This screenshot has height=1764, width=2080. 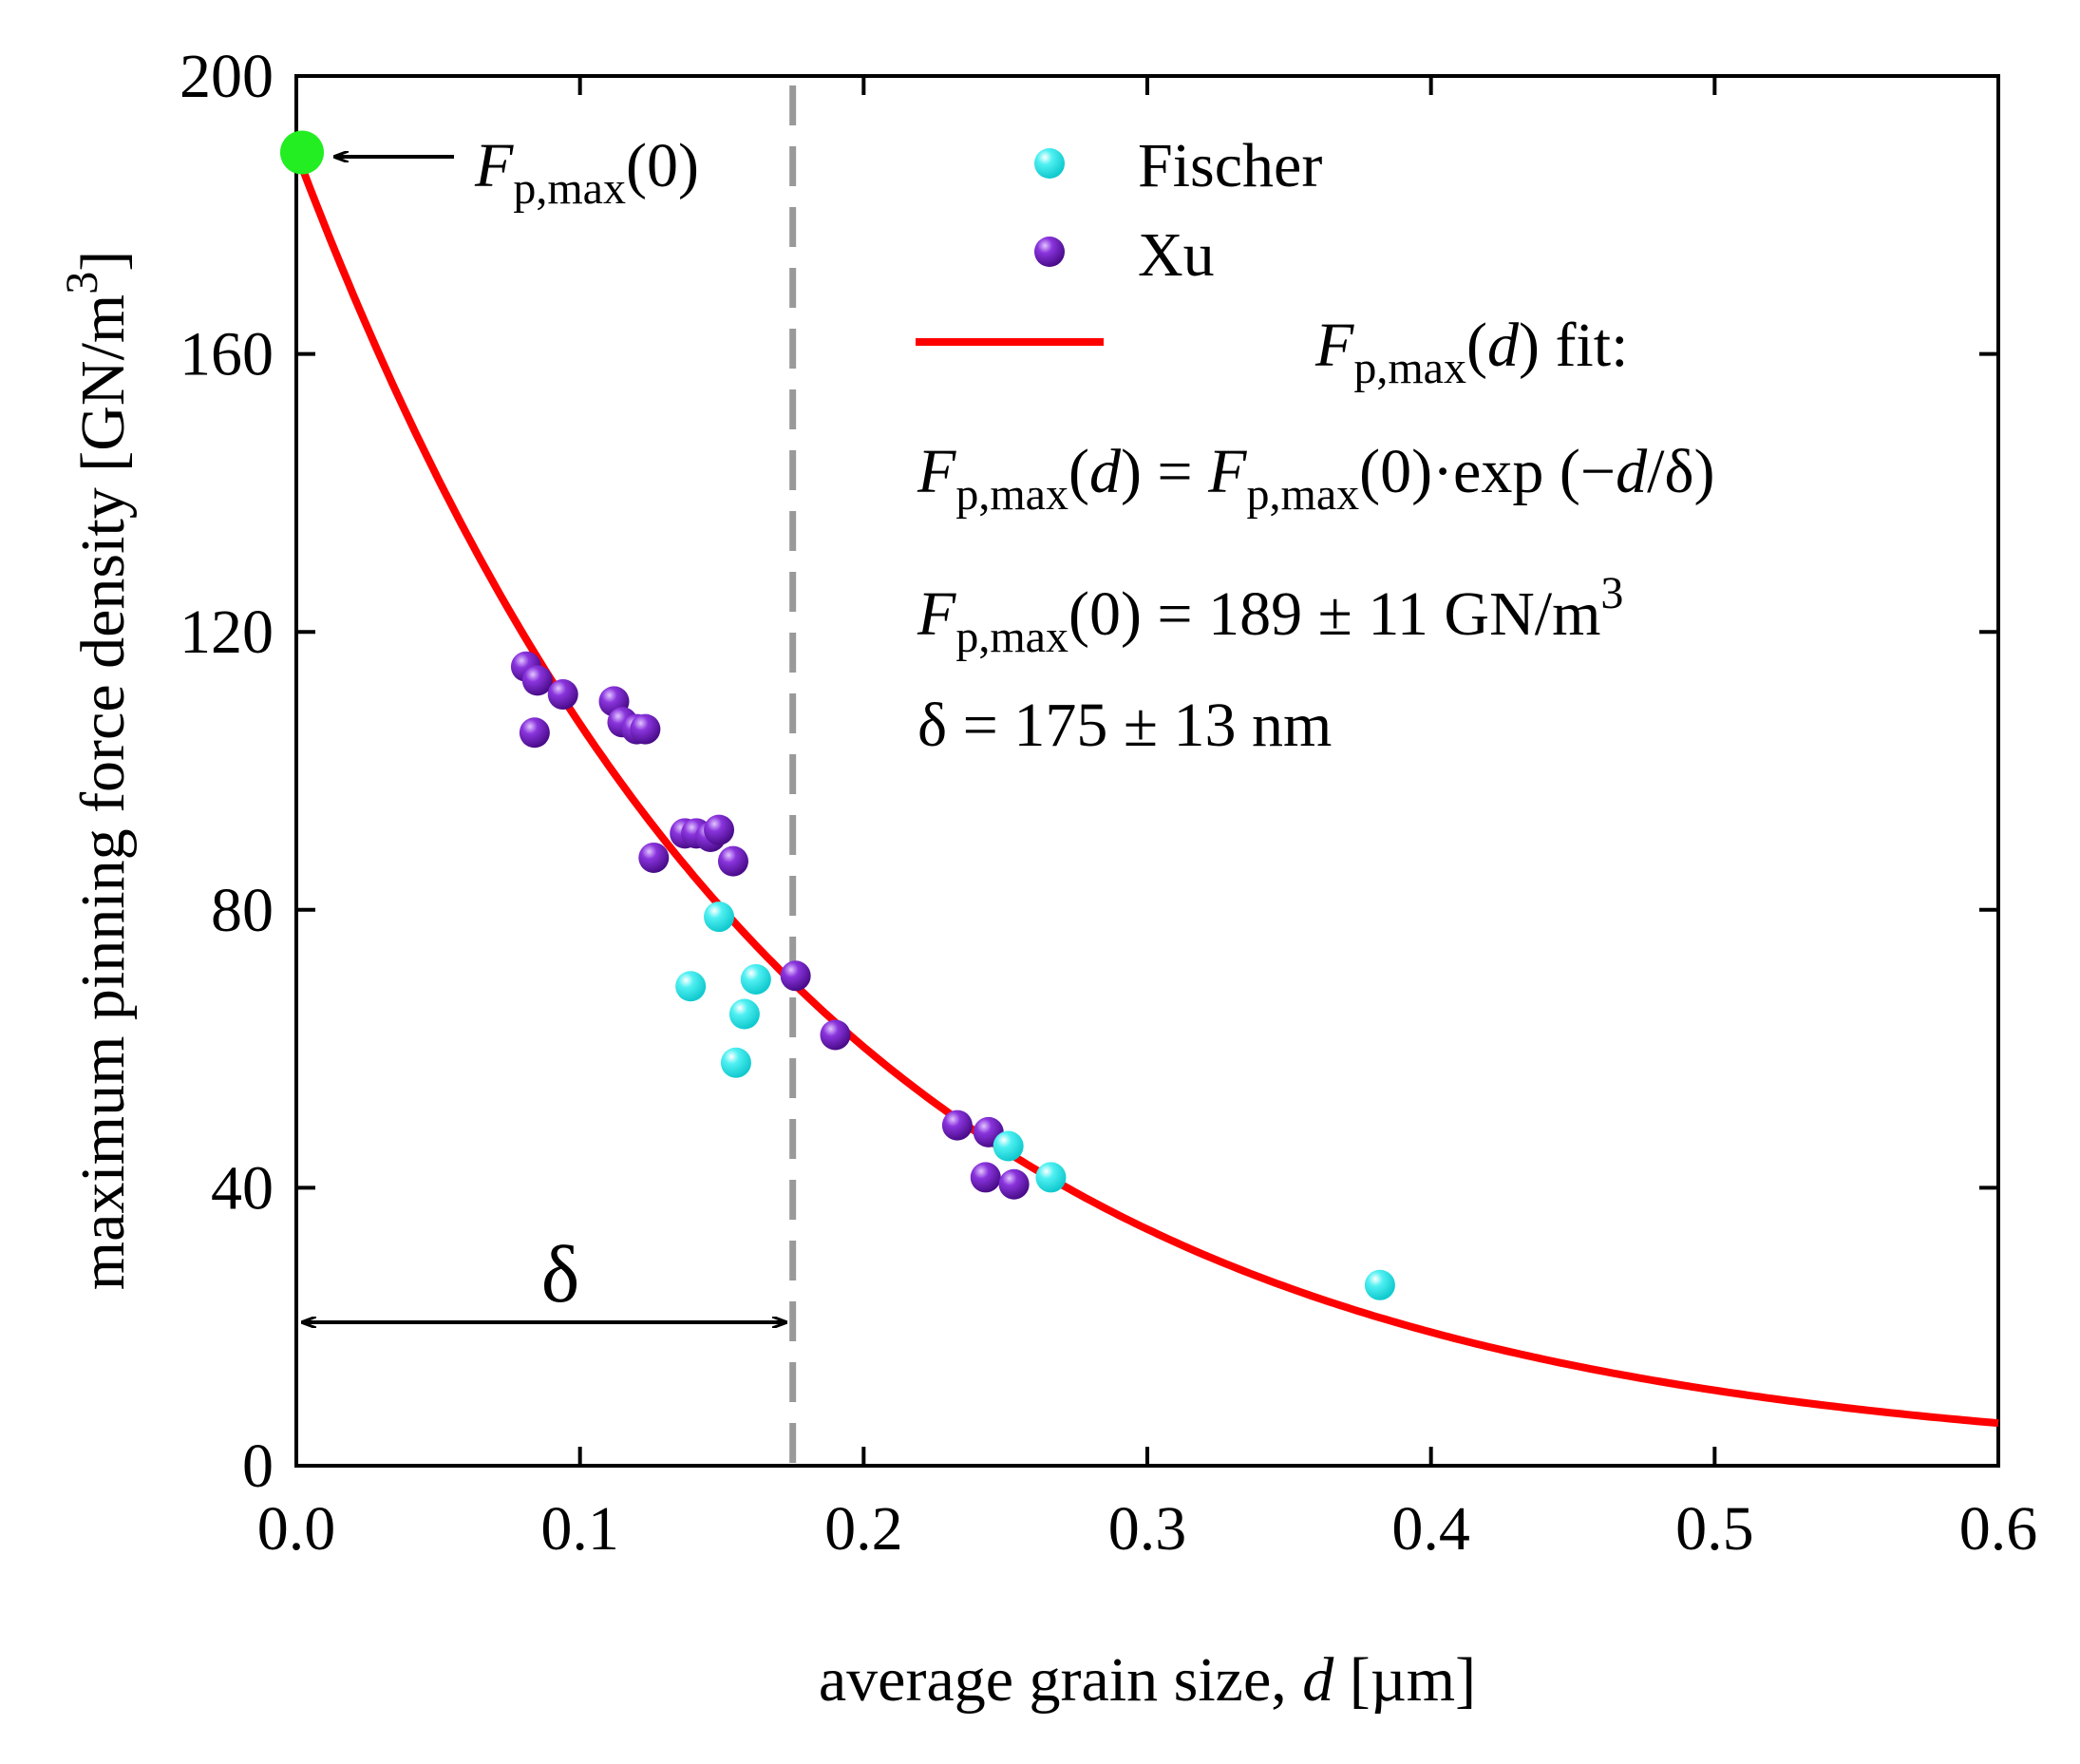 What do you see at coordinates (302, 152) in the screenshot?
I see `fpmax-zero-point` at bounding box center [302, 152].